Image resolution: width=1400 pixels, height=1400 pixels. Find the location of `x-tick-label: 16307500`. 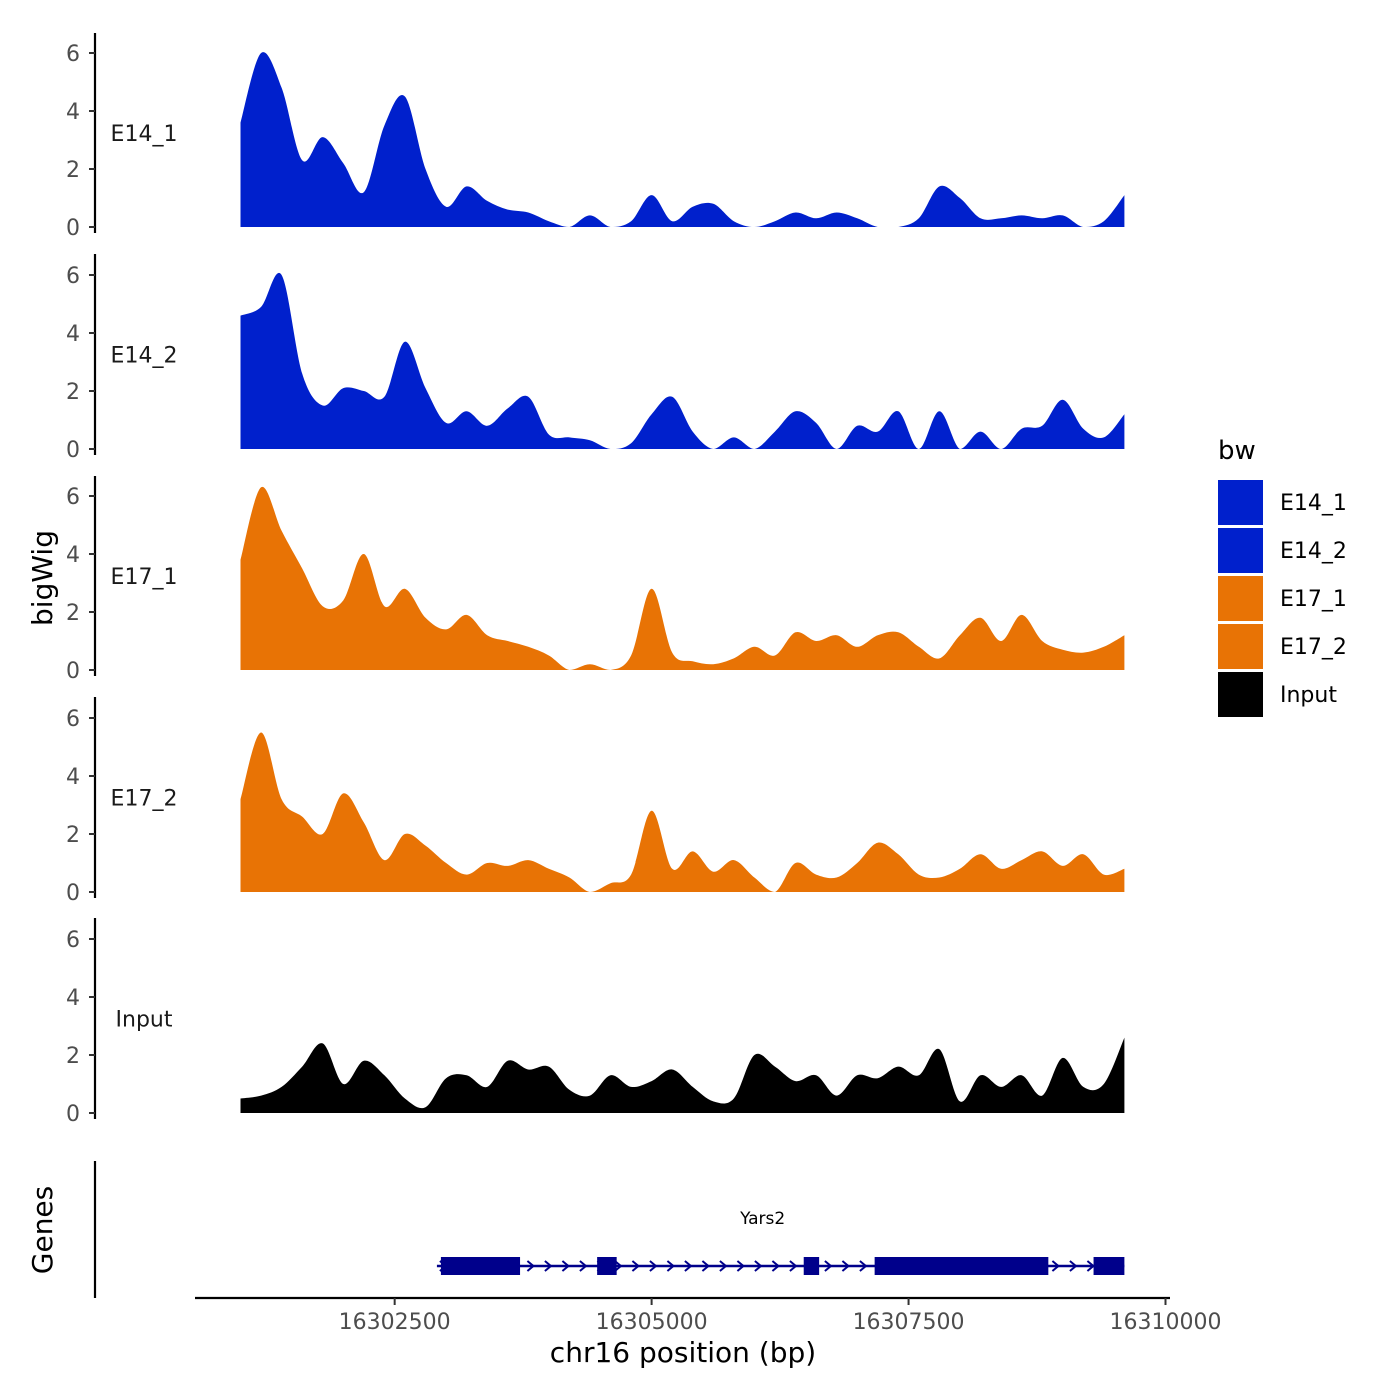

x-tick-label: 16307500 is located at coordinates (909, 1322).